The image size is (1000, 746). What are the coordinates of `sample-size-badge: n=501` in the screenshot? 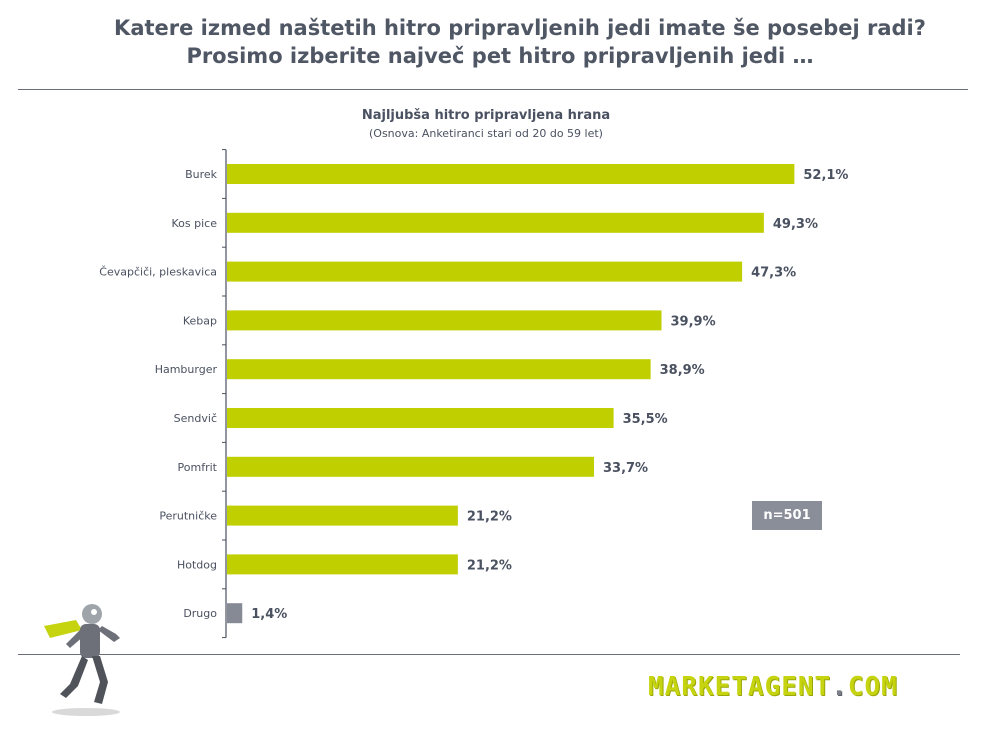 It's located at (787, 515).